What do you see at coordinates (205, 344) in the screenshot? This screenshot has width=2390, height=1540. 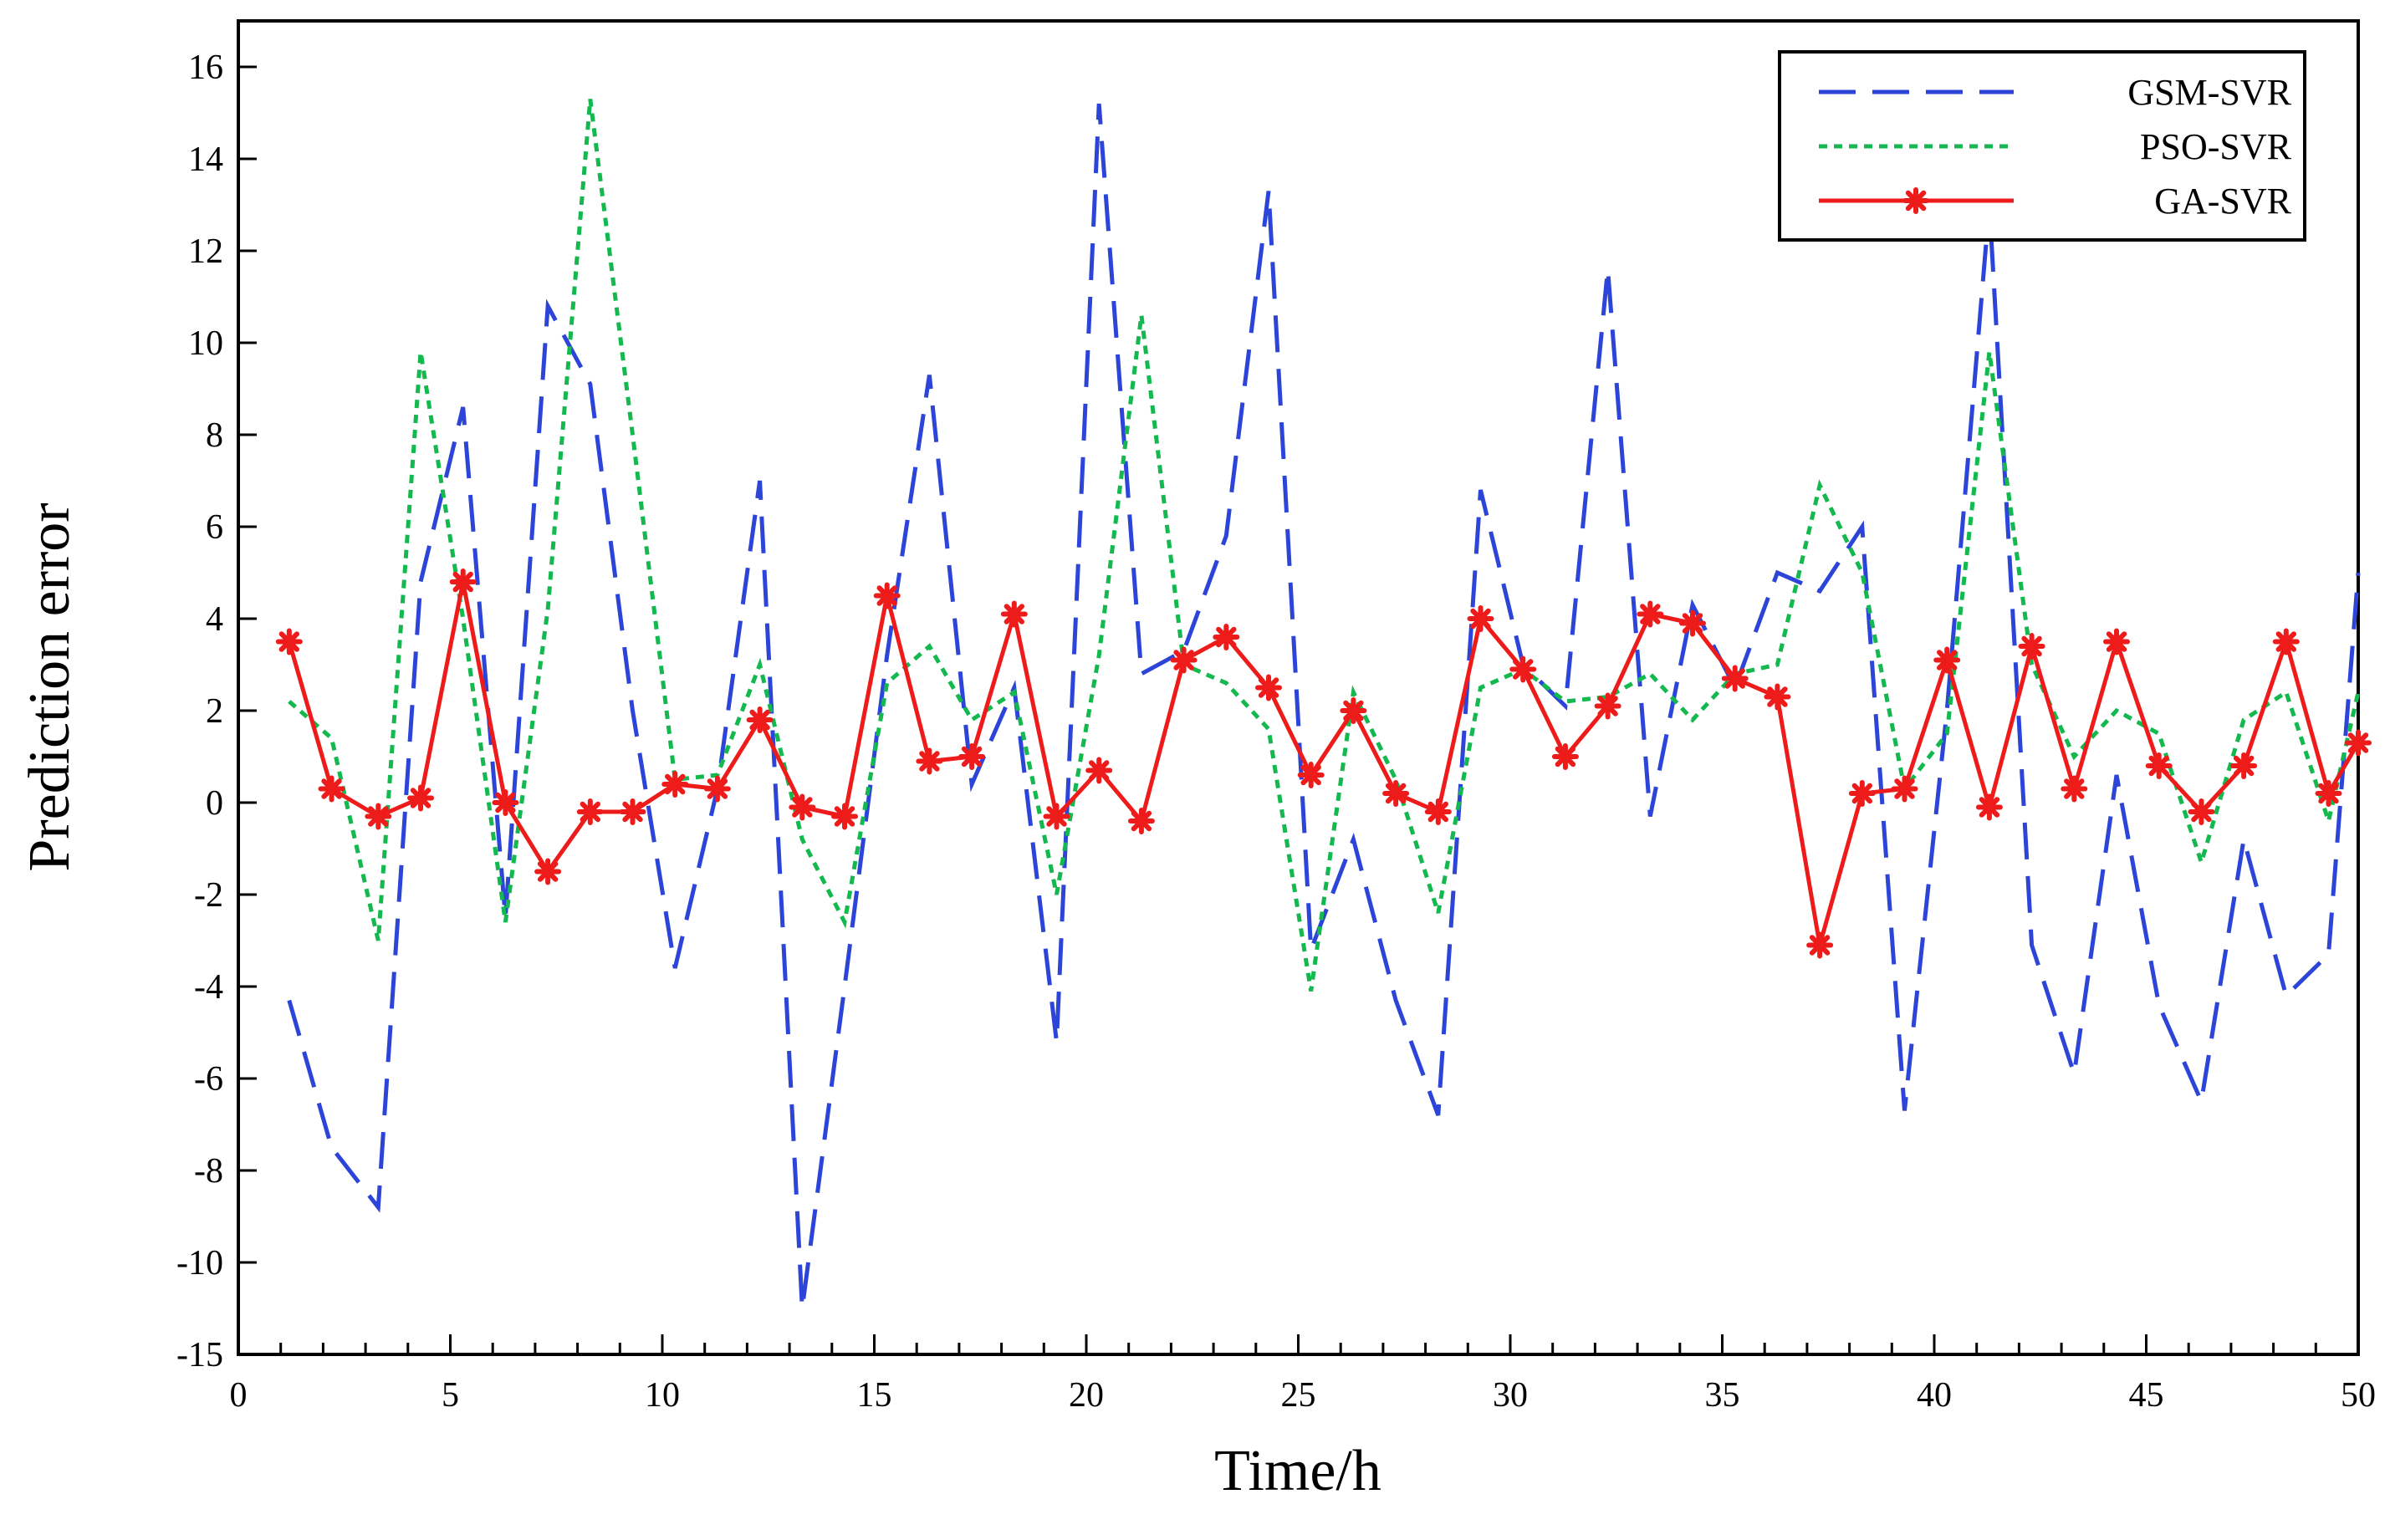 I see `y-tick-label: 10` at bounding box center [205, 344].